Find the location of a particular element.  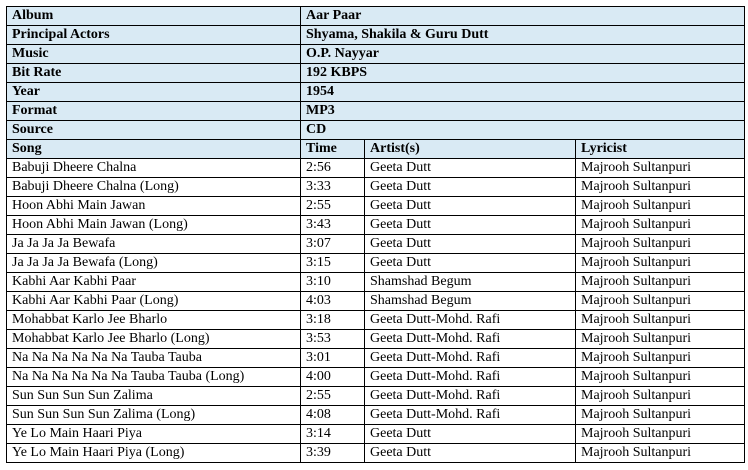

song-table-header: Song Time Artist(s) Lyricist is located at coordinates (376, 149).